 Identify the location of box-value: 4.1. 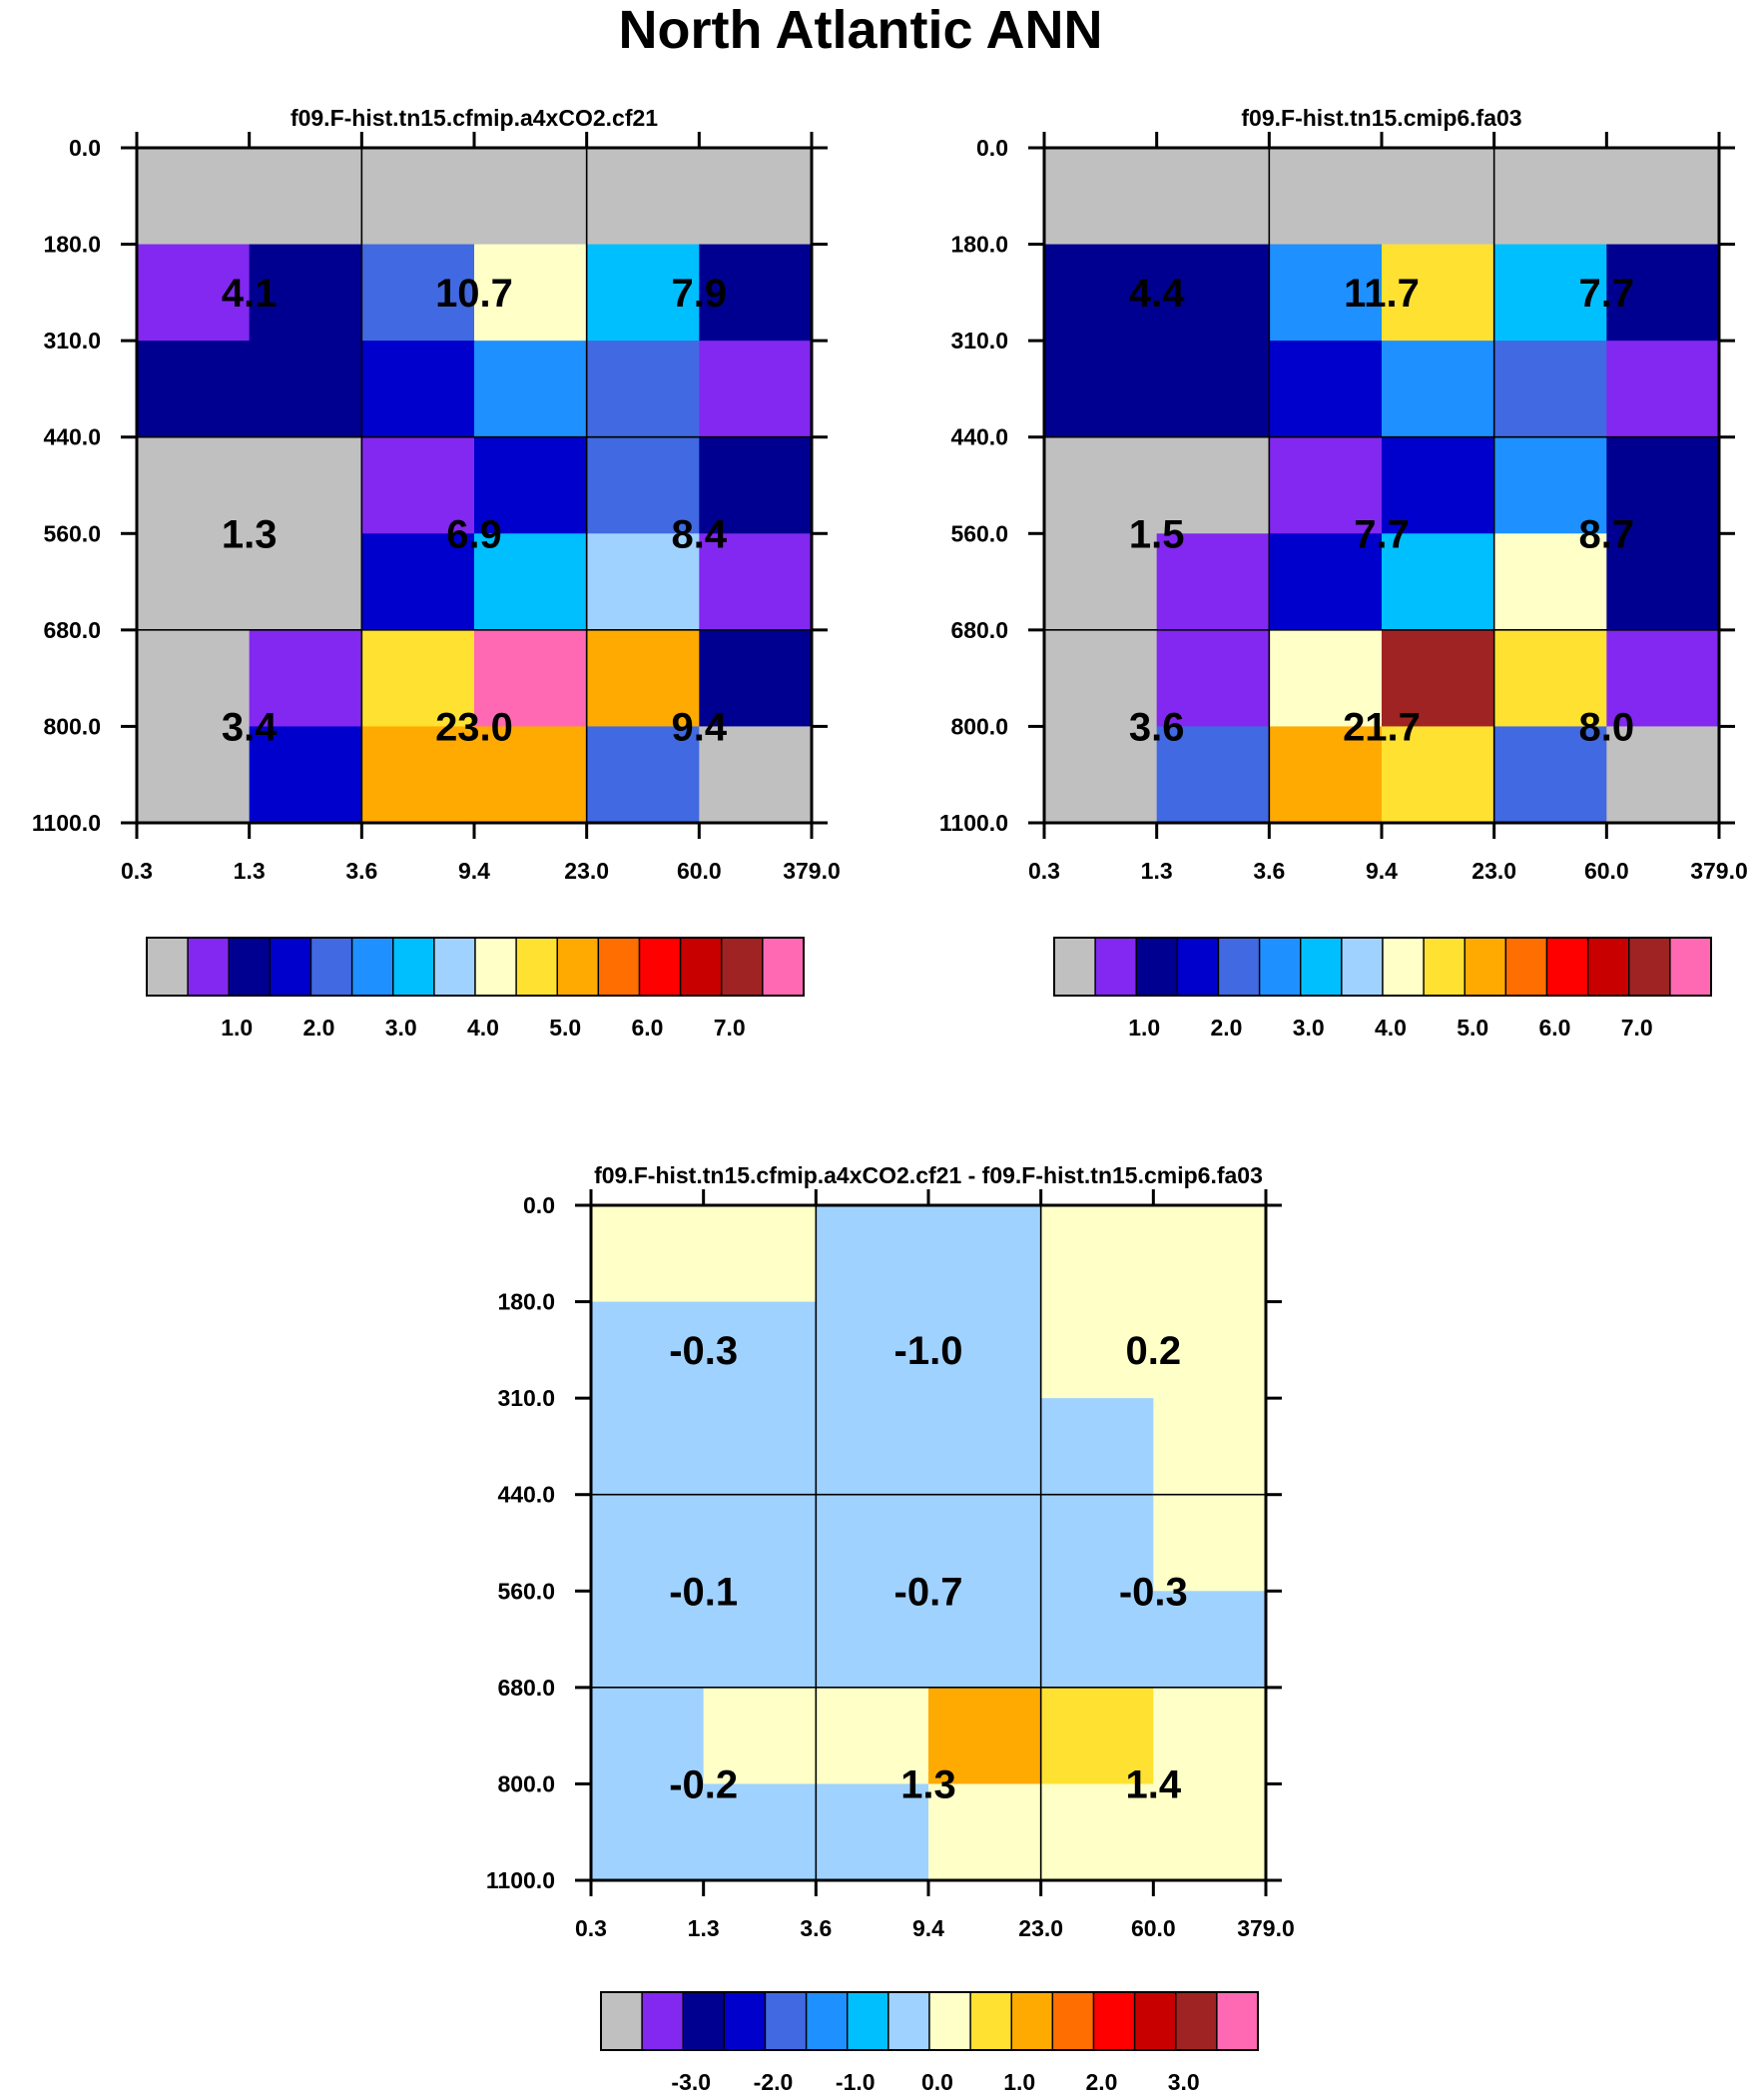
(250, 294).